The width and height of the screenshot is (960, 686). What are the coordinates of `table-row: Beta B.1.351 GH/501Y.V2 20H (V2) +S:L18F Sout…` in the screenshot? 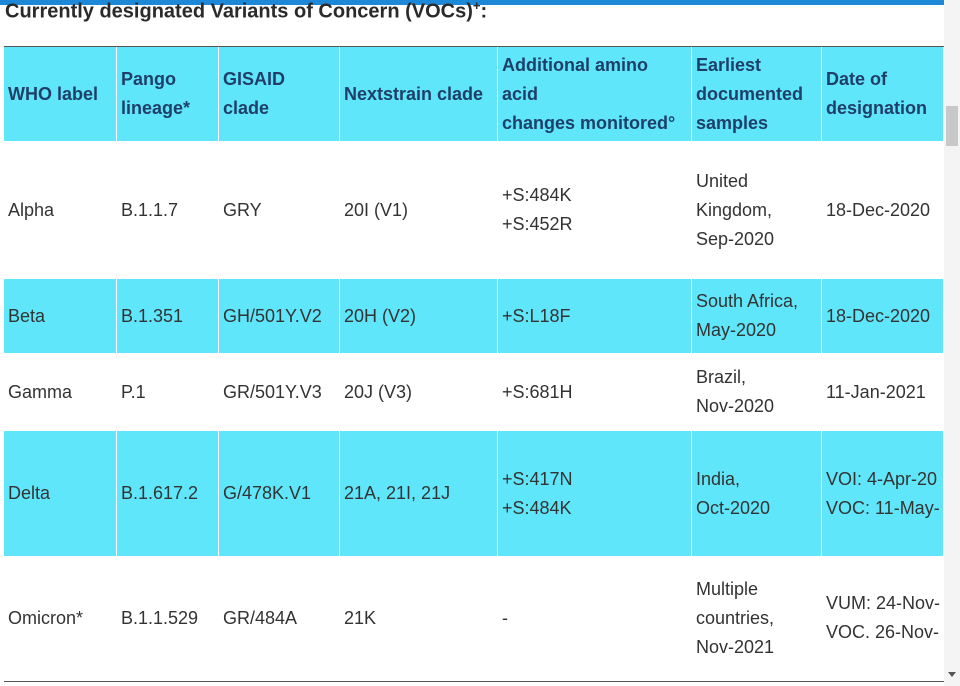 It's located at (474, 316).